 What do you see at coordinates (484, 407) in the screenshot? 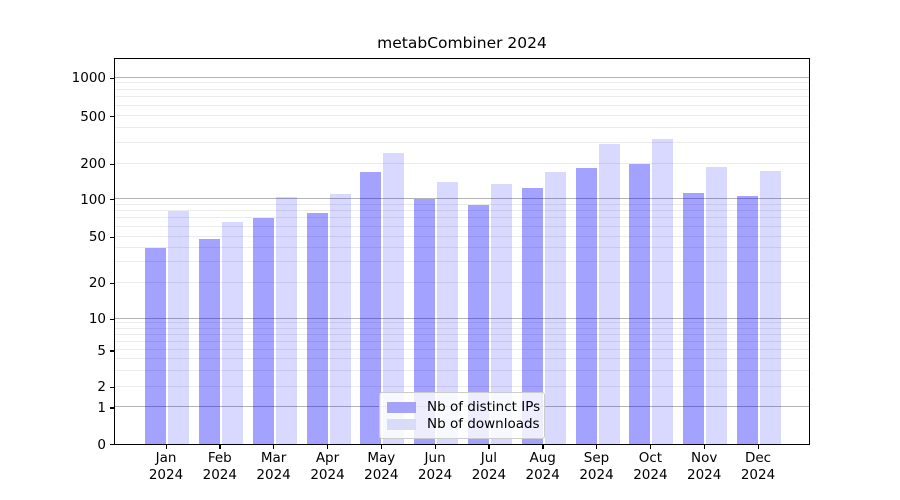
I see `legend-label: Nb of distinct IPs` at bounding box center [484, 407].